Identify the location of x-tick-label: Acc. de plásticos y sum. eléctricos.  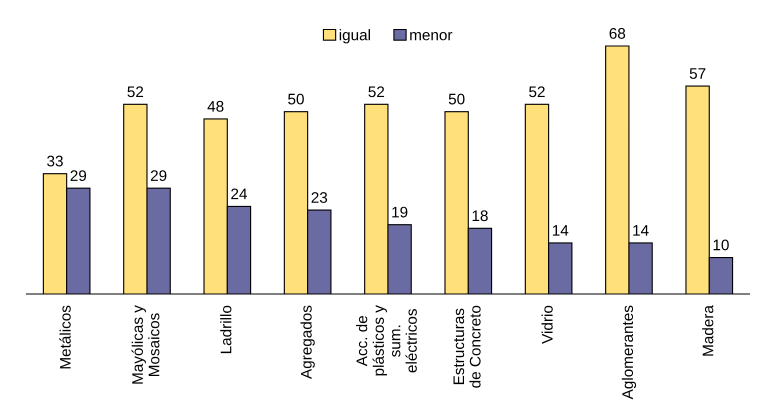
(386, 340).